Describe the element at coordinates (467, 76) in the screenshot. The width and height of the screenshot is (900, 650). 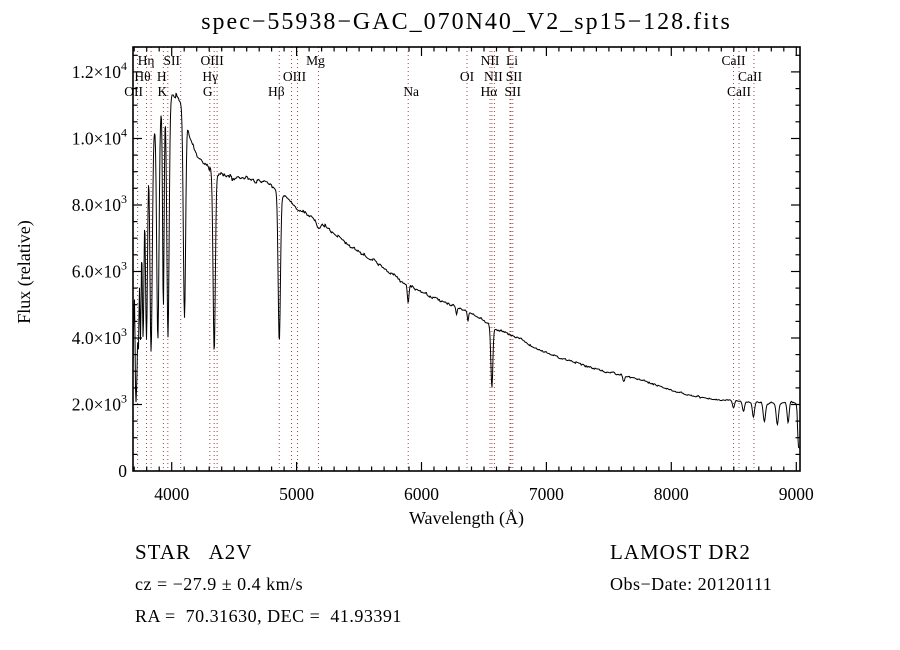
I see `spectral-line-label: OI` at that location.